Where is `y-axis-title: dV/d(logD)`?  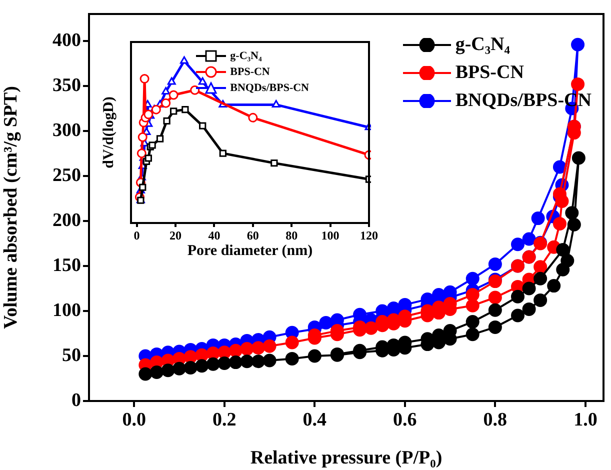 y-axis-title: dV/d(logD) is located at coordinates (108, 132).